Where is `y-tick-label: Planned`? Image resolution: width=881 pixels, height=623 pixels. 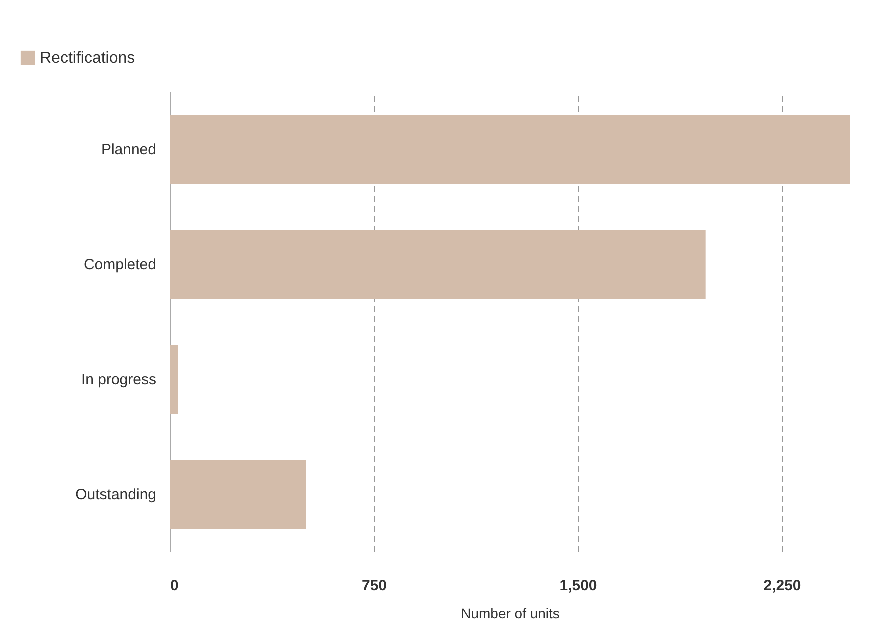
y-tick-label: Planned is located at coordinates (128, 150).